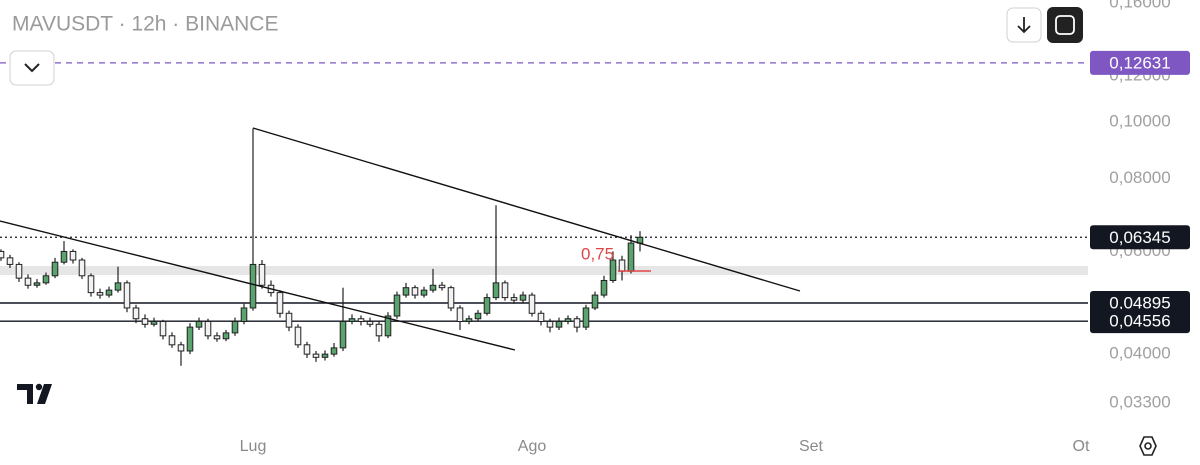 This screenshot has height=465, width=1200. I want to click on symbol-legend: MAVUSDT · 12h · BINANCE, so click(145, 24).